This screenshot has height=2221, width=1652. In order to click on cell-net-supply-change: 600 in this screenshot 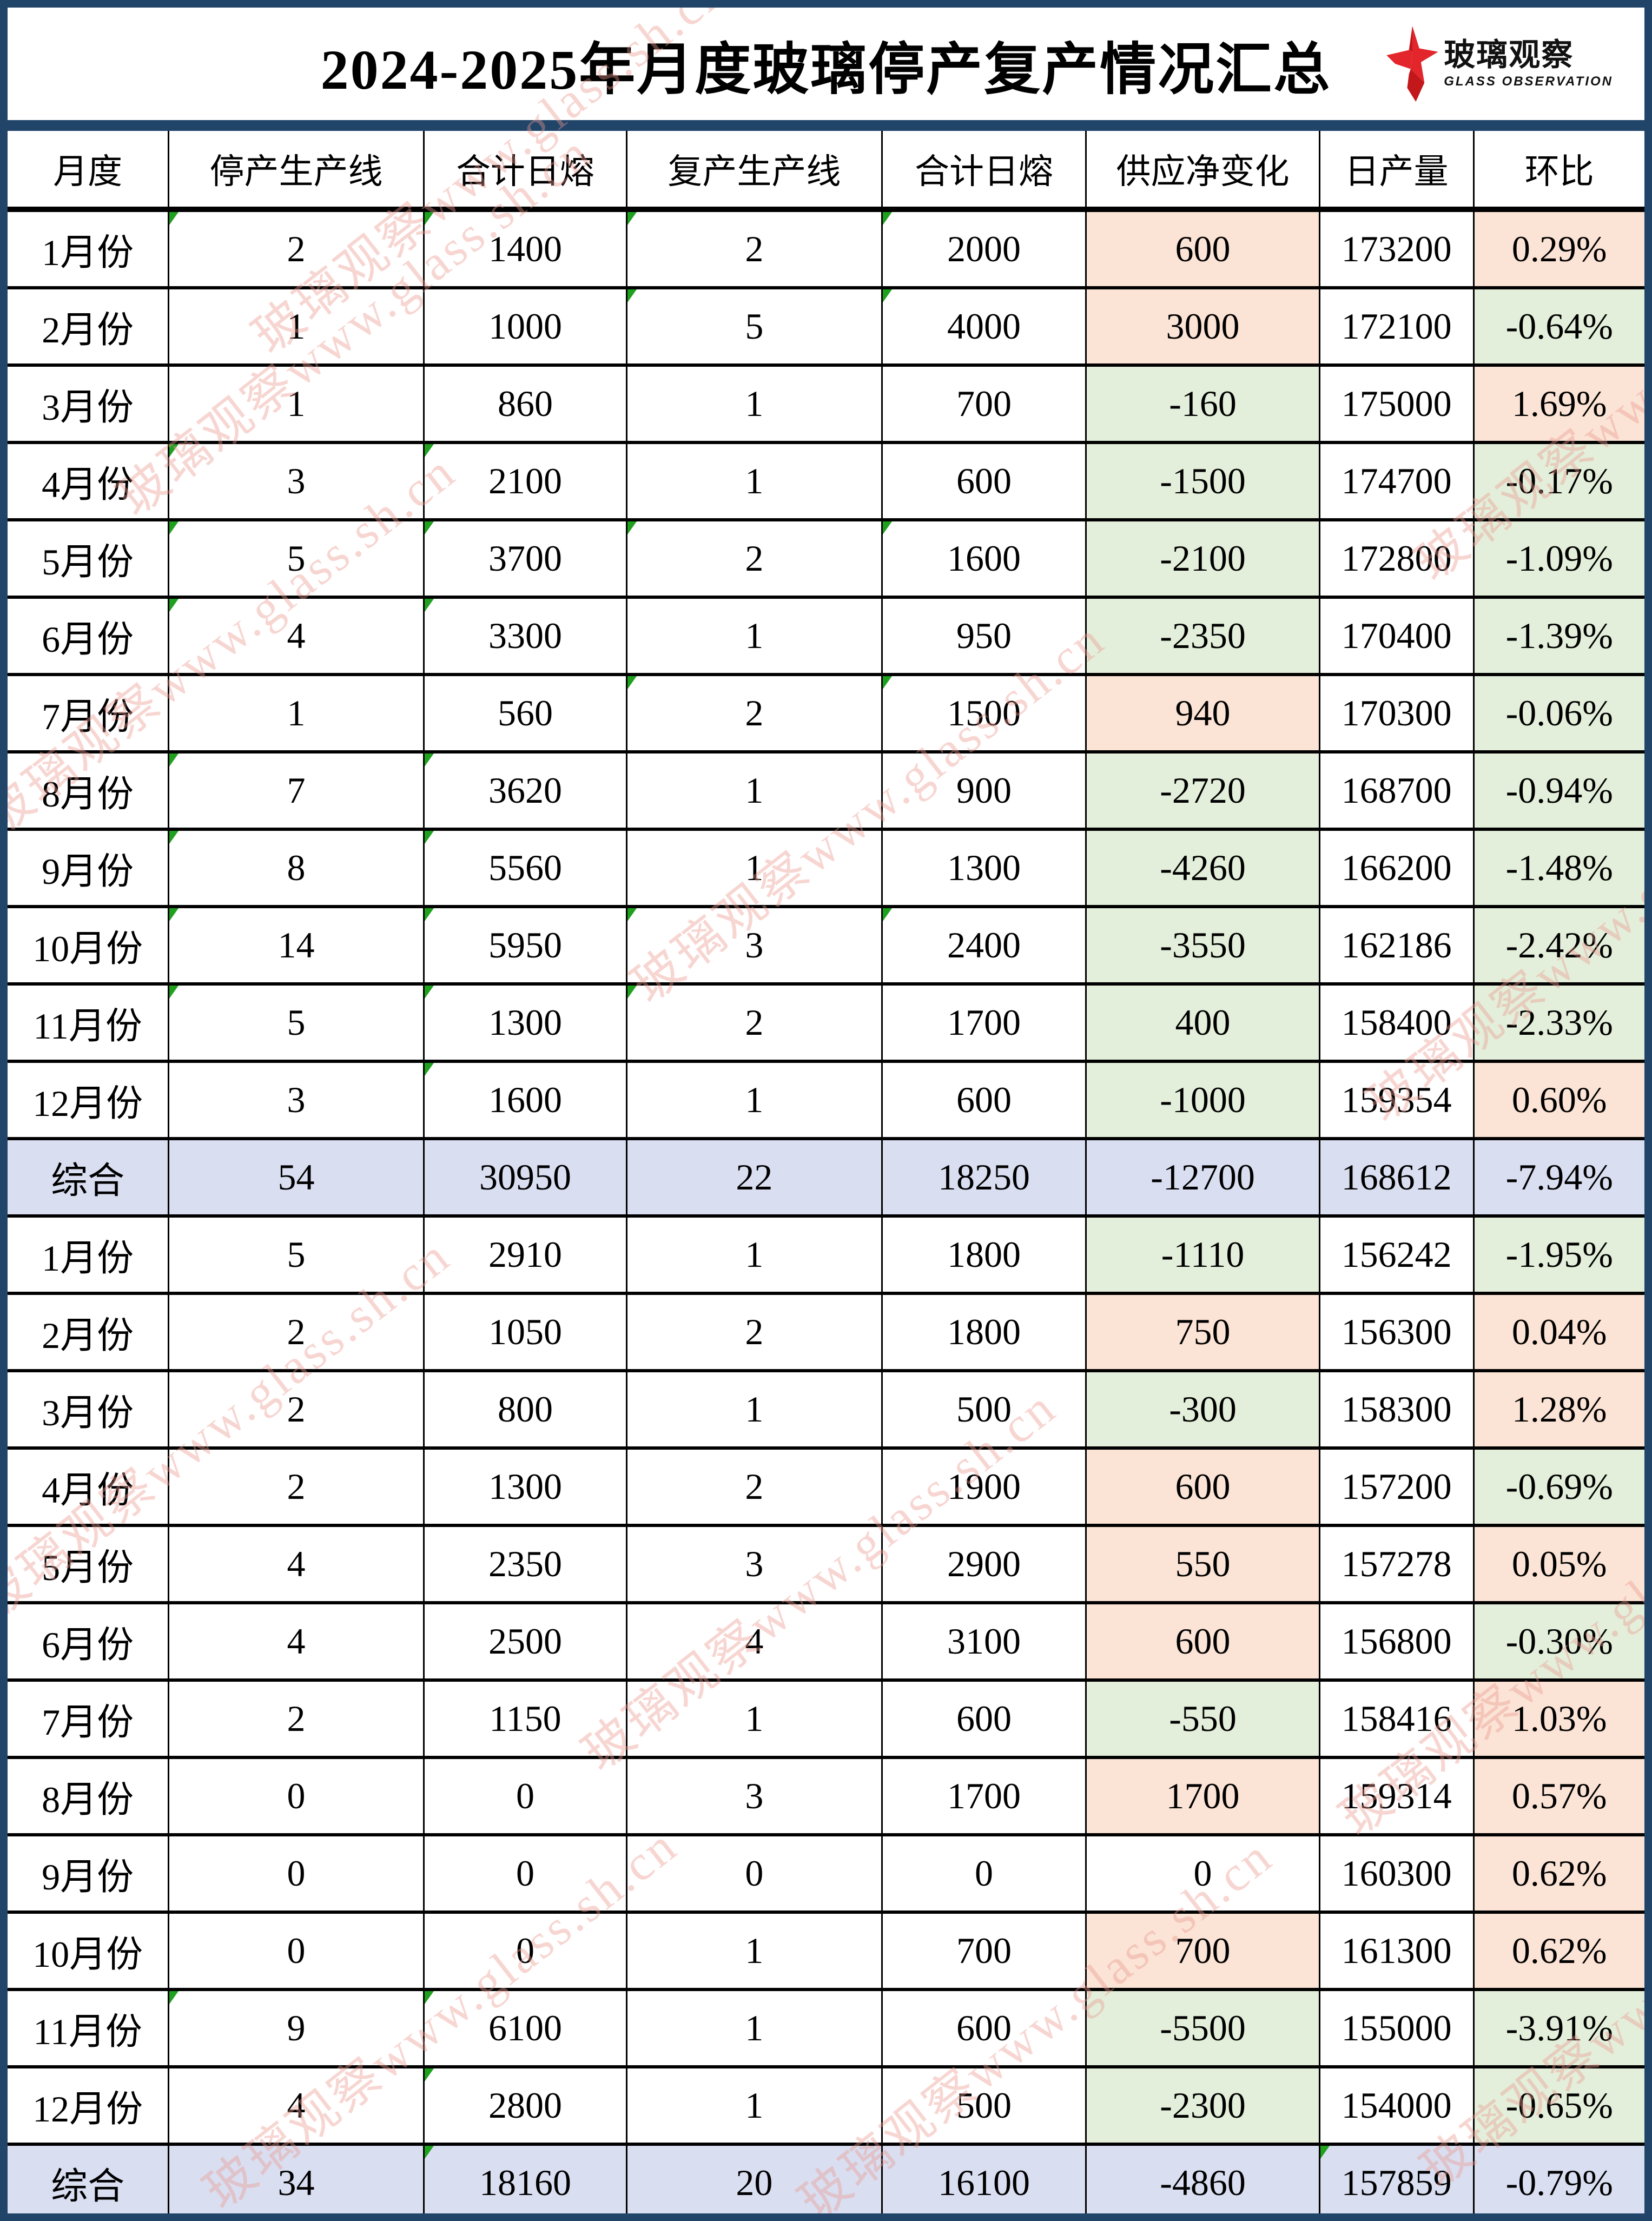, I will do `click(1203, 1486)`.